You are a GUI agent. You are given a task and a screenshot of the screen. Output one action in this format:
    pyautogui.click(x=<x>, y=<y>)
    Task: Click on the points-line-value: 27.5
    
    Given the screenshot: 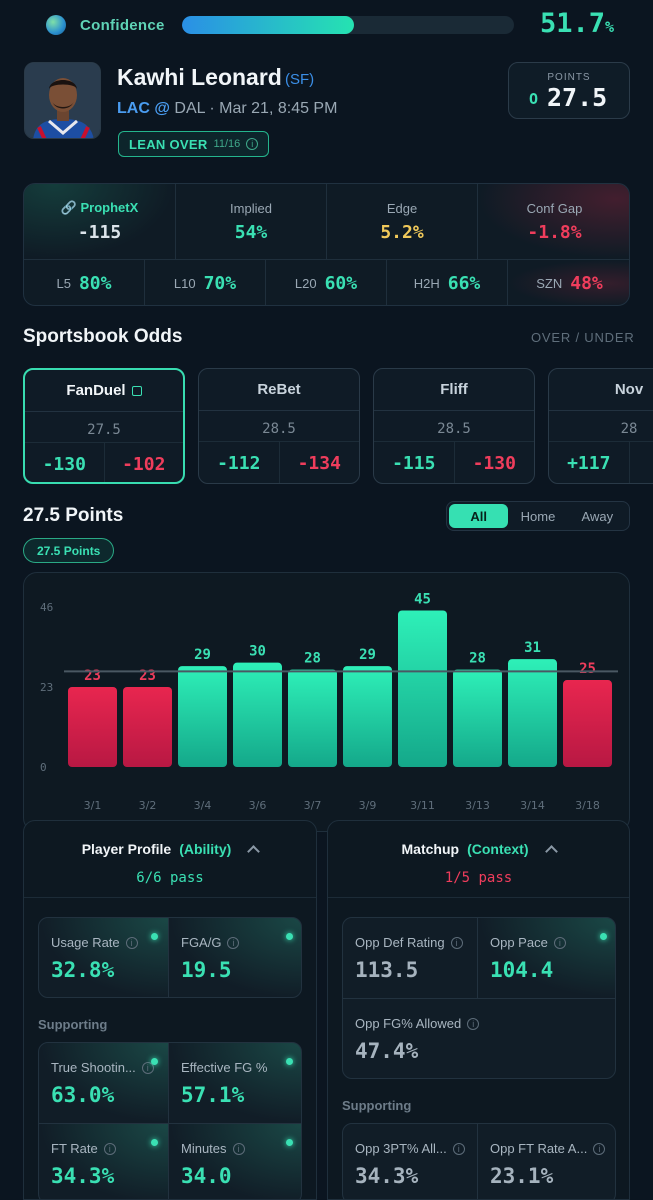 What is the action you would take?
    pyautogui.click(x=577, y=97)
    